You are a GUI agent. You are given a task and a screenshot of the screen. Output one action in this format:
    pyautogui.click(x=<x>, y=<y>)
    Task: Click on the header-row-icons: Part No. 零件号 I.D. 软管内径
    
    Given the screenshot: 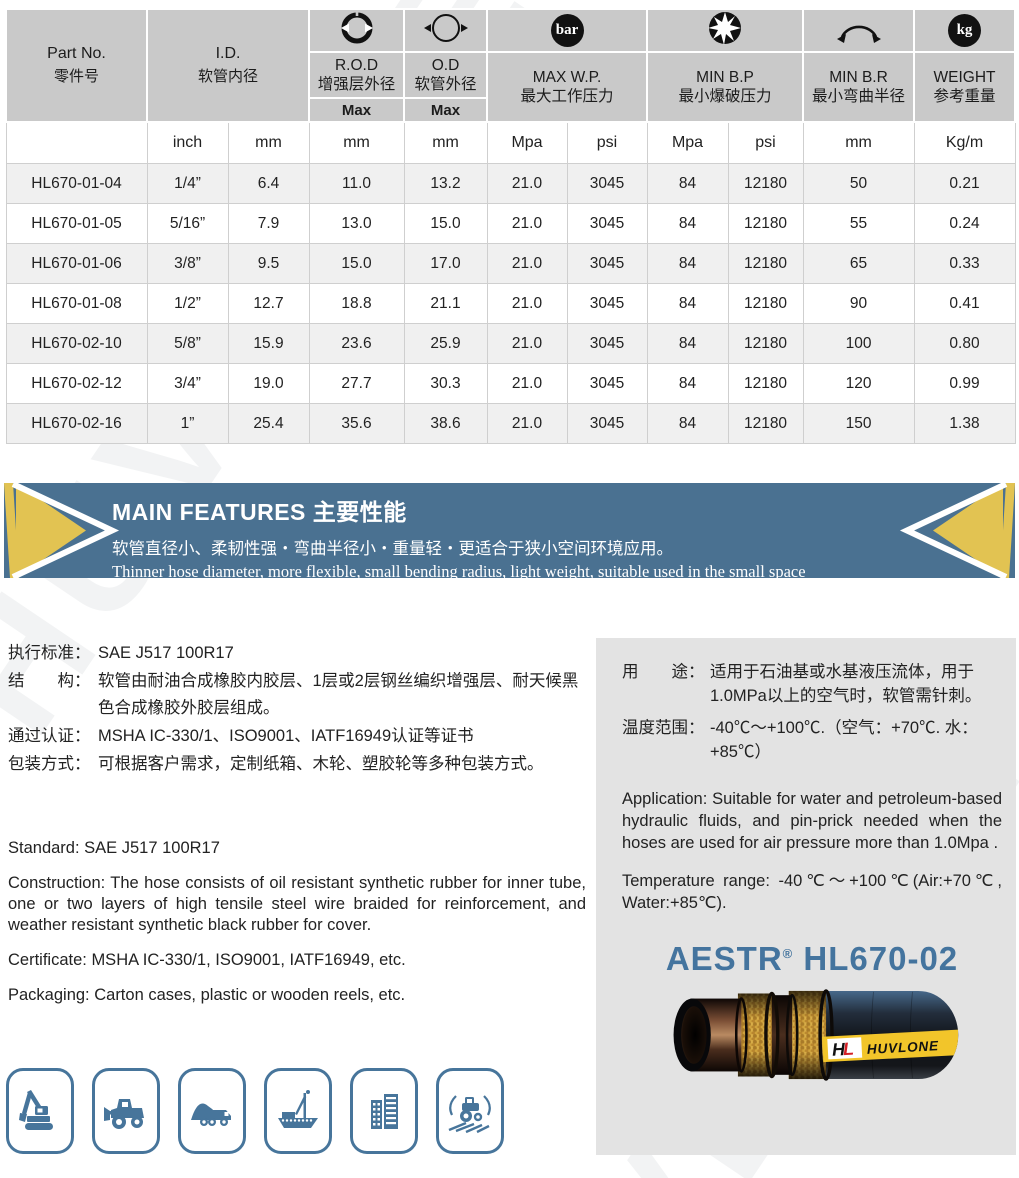 What is the action you would take?
    pyautogui.click(x=511, y=65)
    